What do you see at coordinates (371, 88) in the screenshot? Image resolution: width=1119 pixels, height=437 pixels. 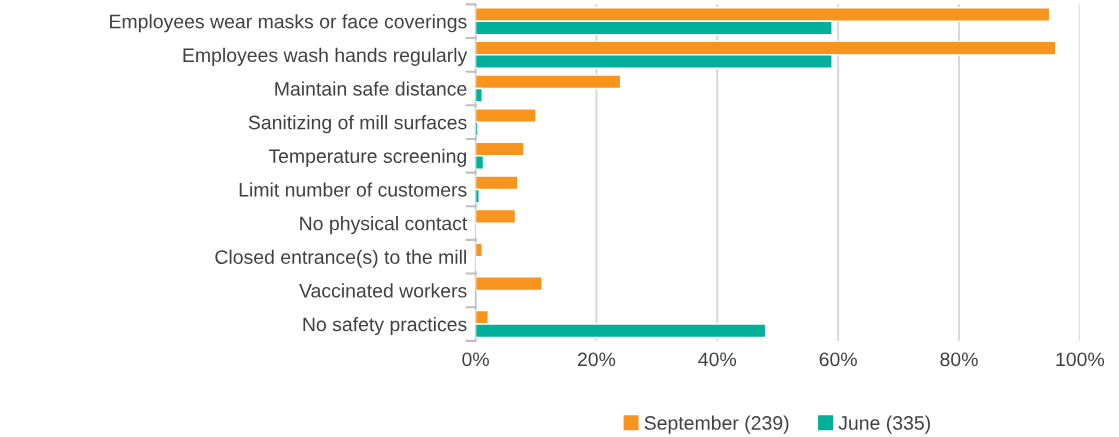 I see `y-tick-label: Maintain safe distance` at bounding box center [371, 88].